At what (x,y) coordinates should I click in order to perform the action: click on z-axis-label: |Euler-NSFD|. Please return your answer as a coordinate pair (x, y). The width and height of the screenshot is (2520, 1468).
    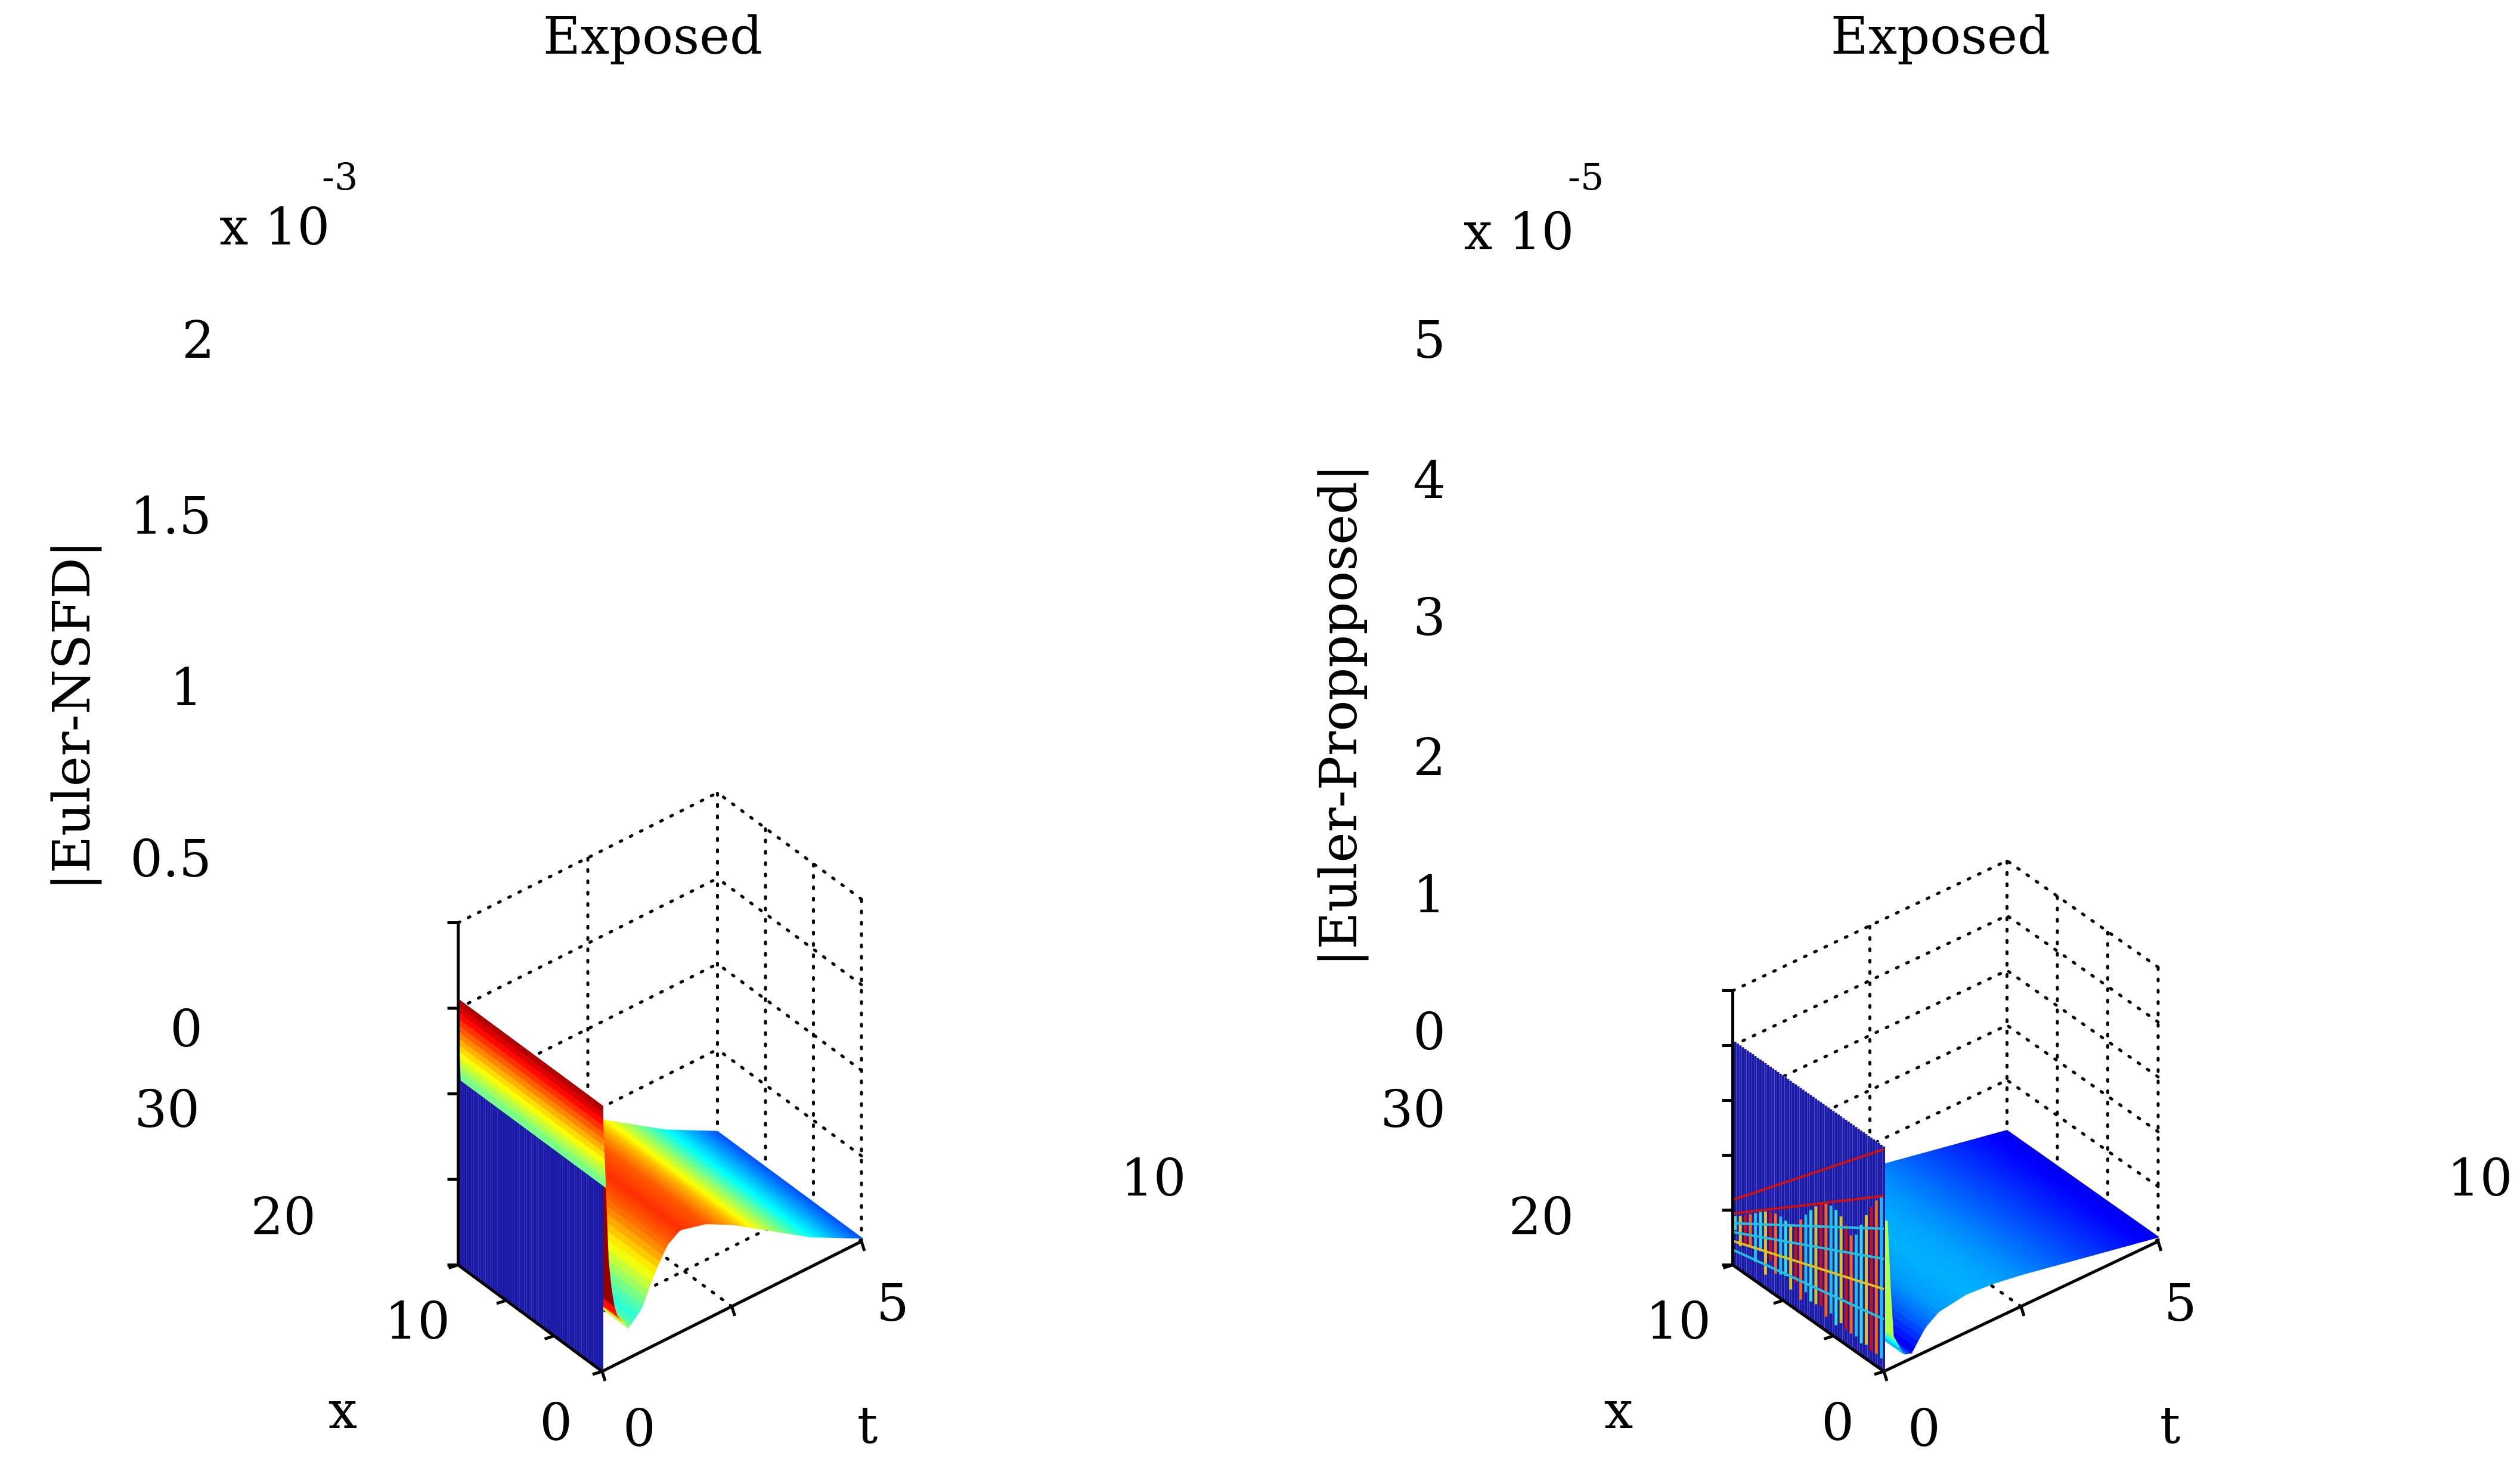
    Looking at the image, I should click on (72, 715).